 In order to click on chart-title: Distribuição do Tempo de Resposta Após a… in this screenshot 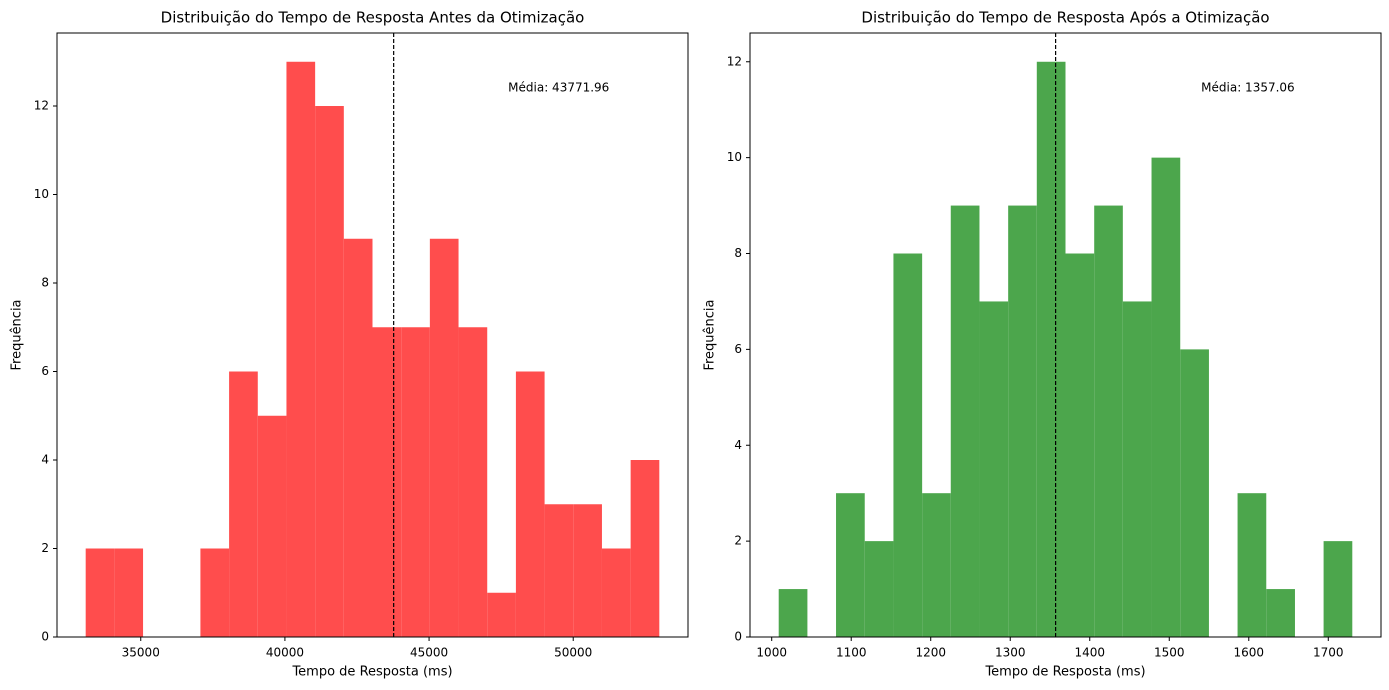, I will do `click(1065, 18)`.